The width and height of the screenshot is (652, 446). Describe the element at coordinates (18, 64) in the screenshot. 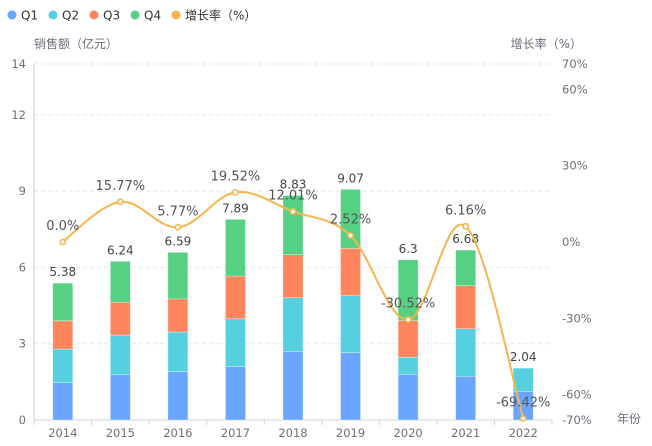

I see `y-tick-label: 14` at that location.